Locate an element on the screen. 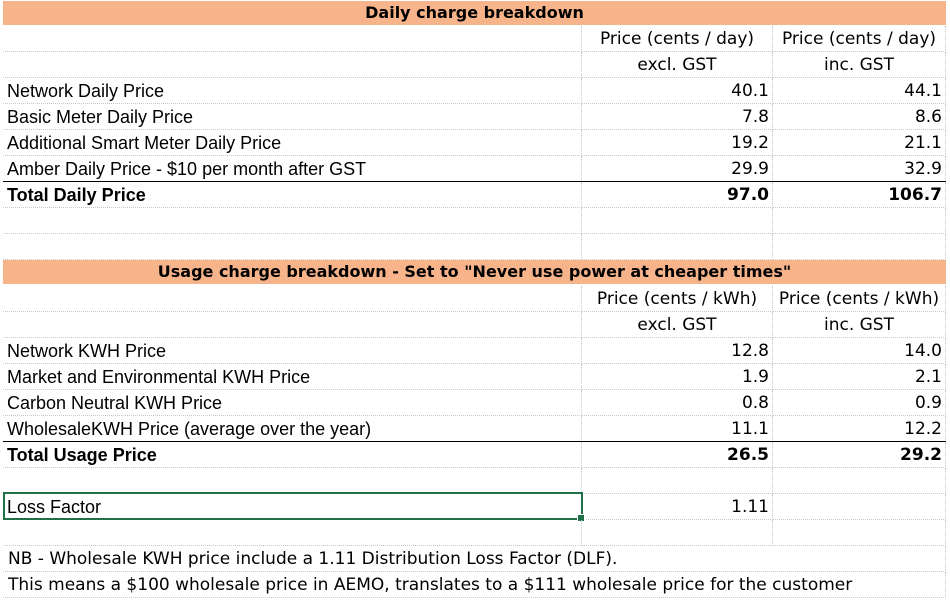 This screenshot has width=950, height=605. daily-inc-header: Price (cents / day) is located at coordinates (859, 39).